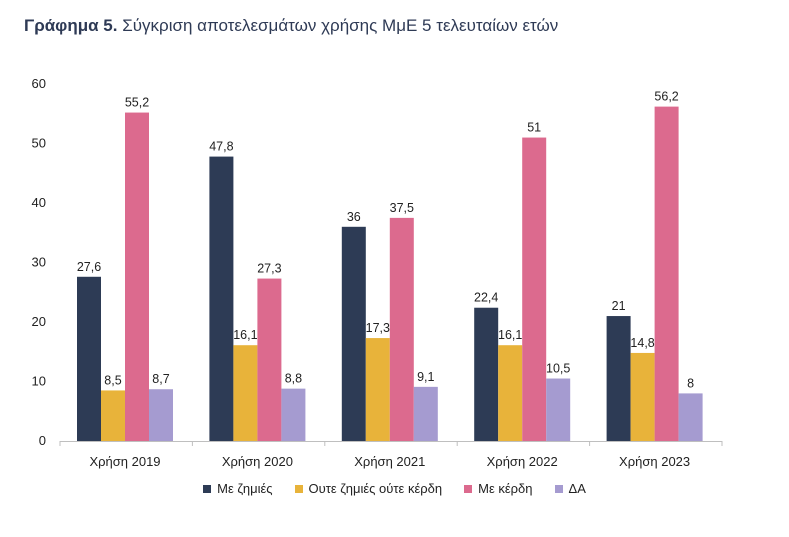  Describe the element at coordinates (389, 461) in the screenshot. I see `x-category-label: Χρήση 2021` at that location.